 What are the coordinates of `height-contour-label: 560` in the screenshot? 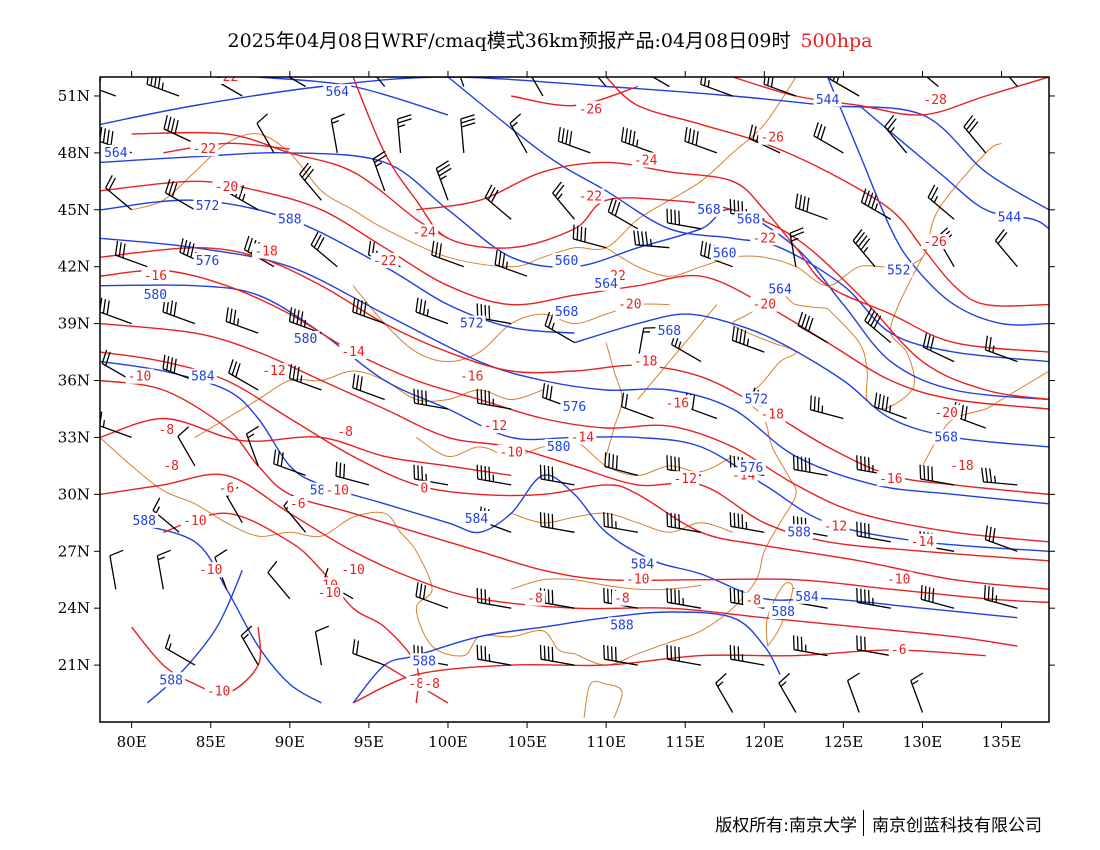 It's located at (566, 261).